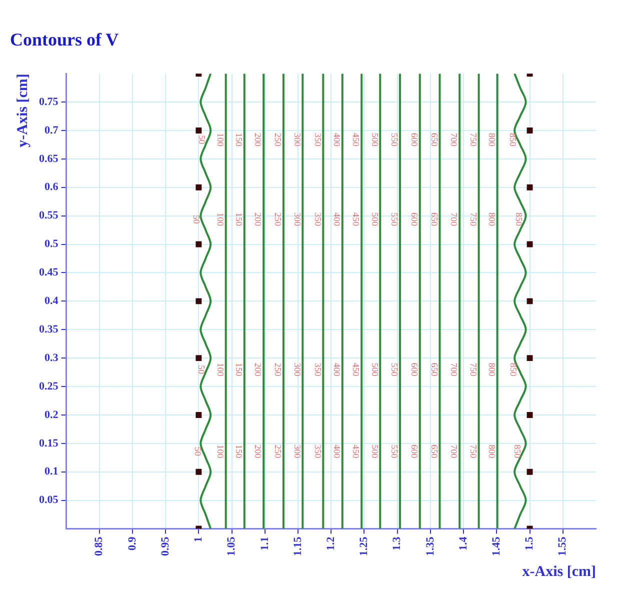 This screenshot has width=636, height=595. What do you see at coordinates (22, 111) in the screenshot?
I see `y-axis-title: y-Axis [cm]` at bounding box center [22, 111].